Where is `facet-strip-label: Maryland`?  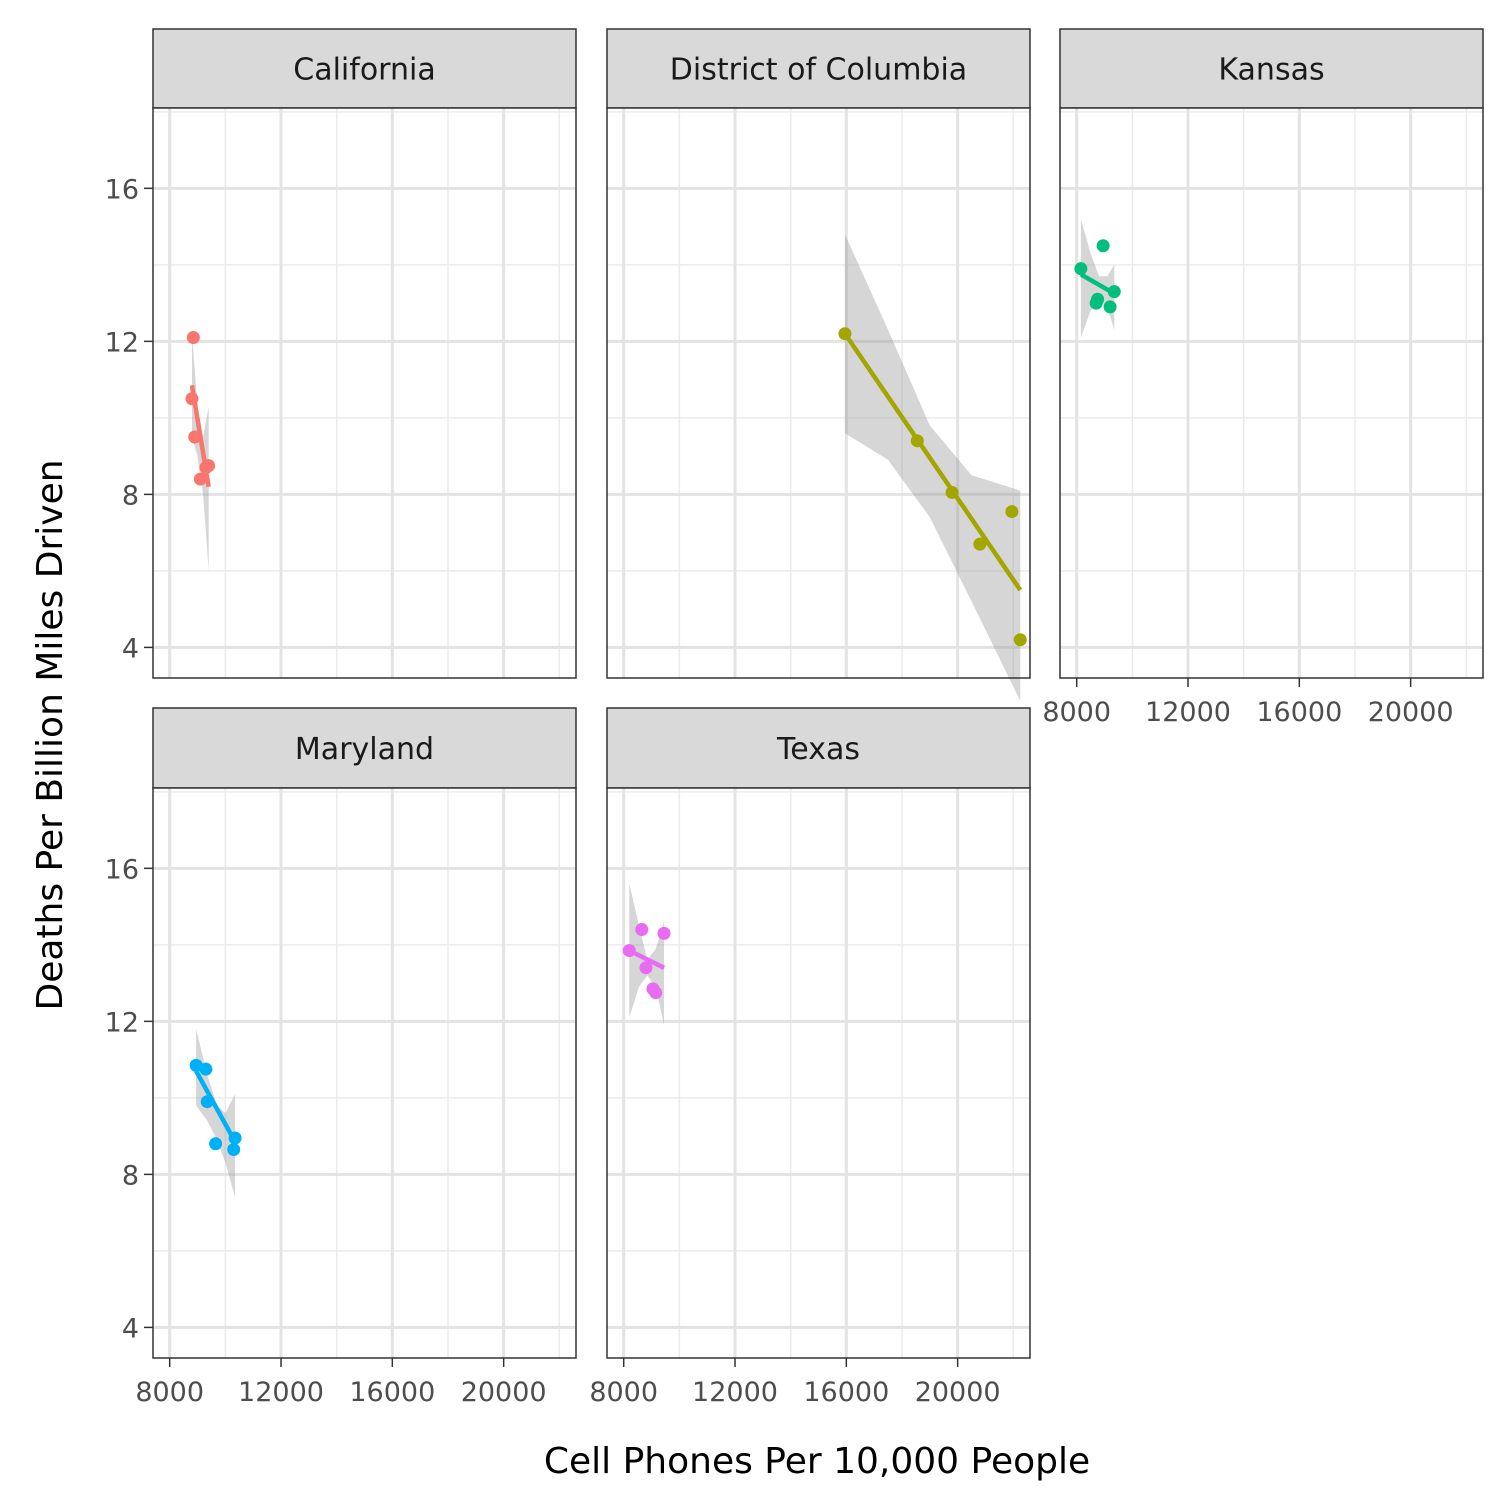
facet-strip-label: Maryland is located at coordinates (364, 749).